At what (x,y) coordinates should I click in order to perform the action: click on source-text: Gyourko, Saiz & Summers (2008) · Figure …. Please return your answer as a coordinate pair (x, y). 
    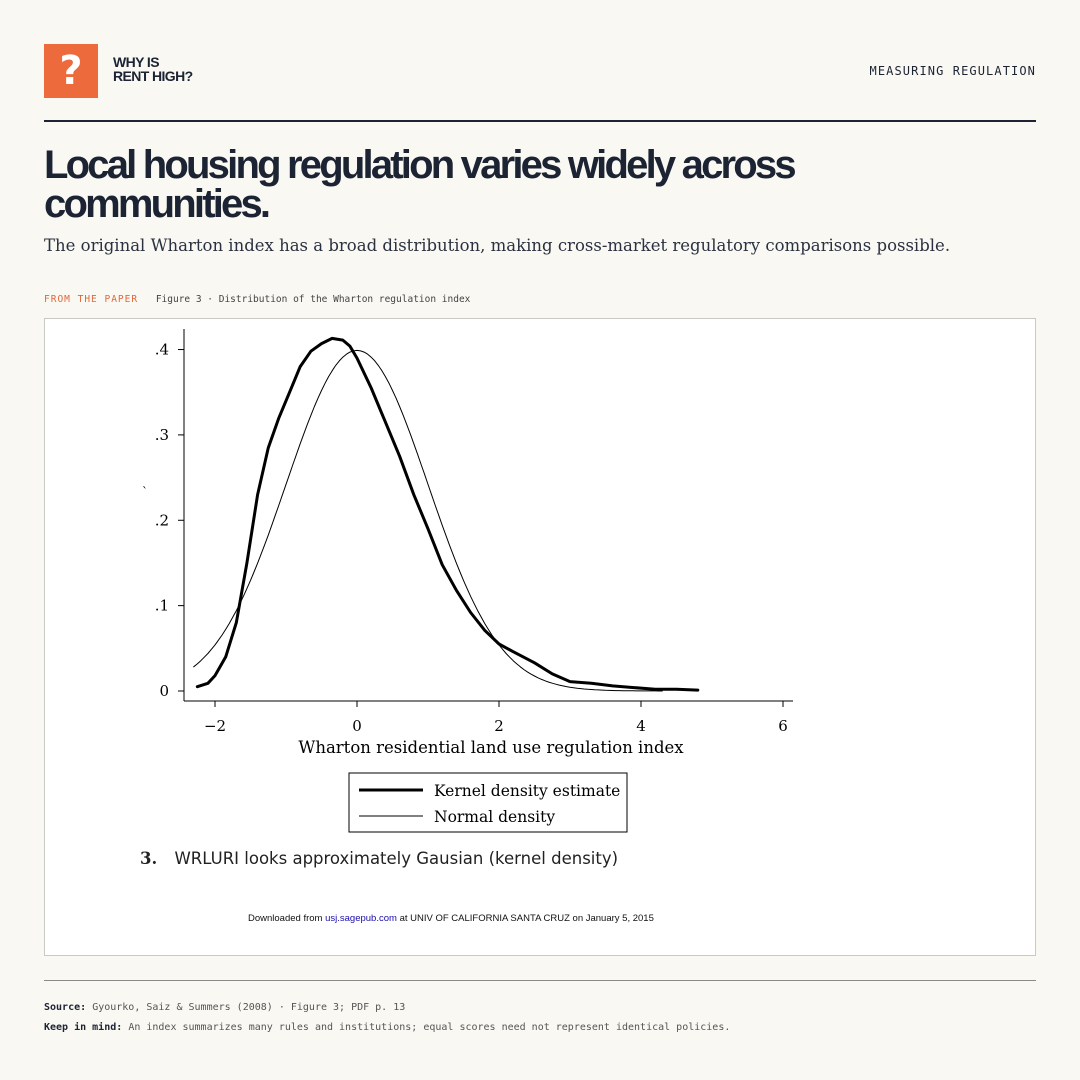
    Looking at the image, I should click on (249, 1007).